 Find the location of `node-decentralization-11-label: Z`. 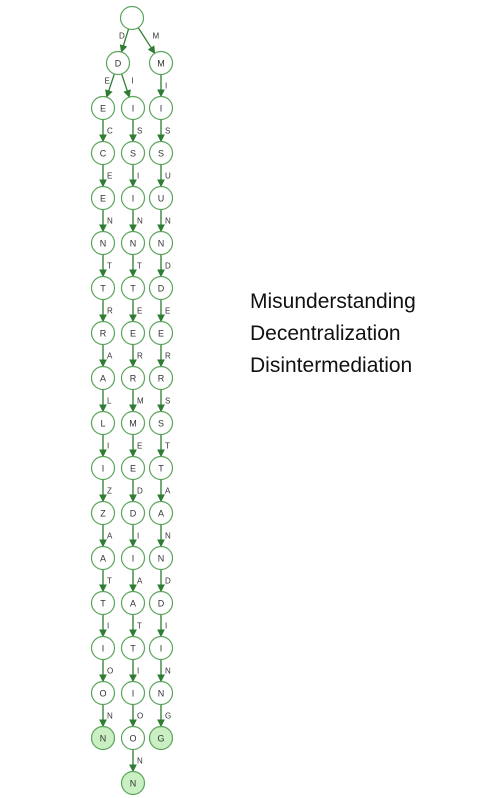

node-decentralization-11-label: Z is located at coordinates (103, 514).